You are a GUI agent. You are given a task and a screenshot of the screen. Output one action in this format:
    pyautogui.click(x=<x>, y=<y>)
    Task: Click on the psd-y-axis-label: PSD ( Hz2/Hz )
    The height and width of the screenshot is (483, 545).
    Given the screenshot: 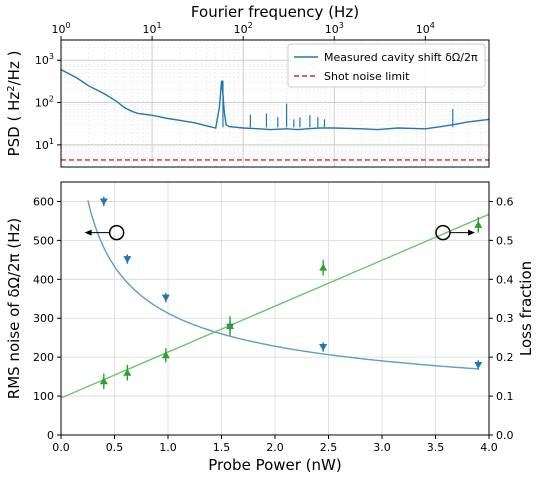 What is the action you would take?
    pyautogui.click(x=14, y=104)
    